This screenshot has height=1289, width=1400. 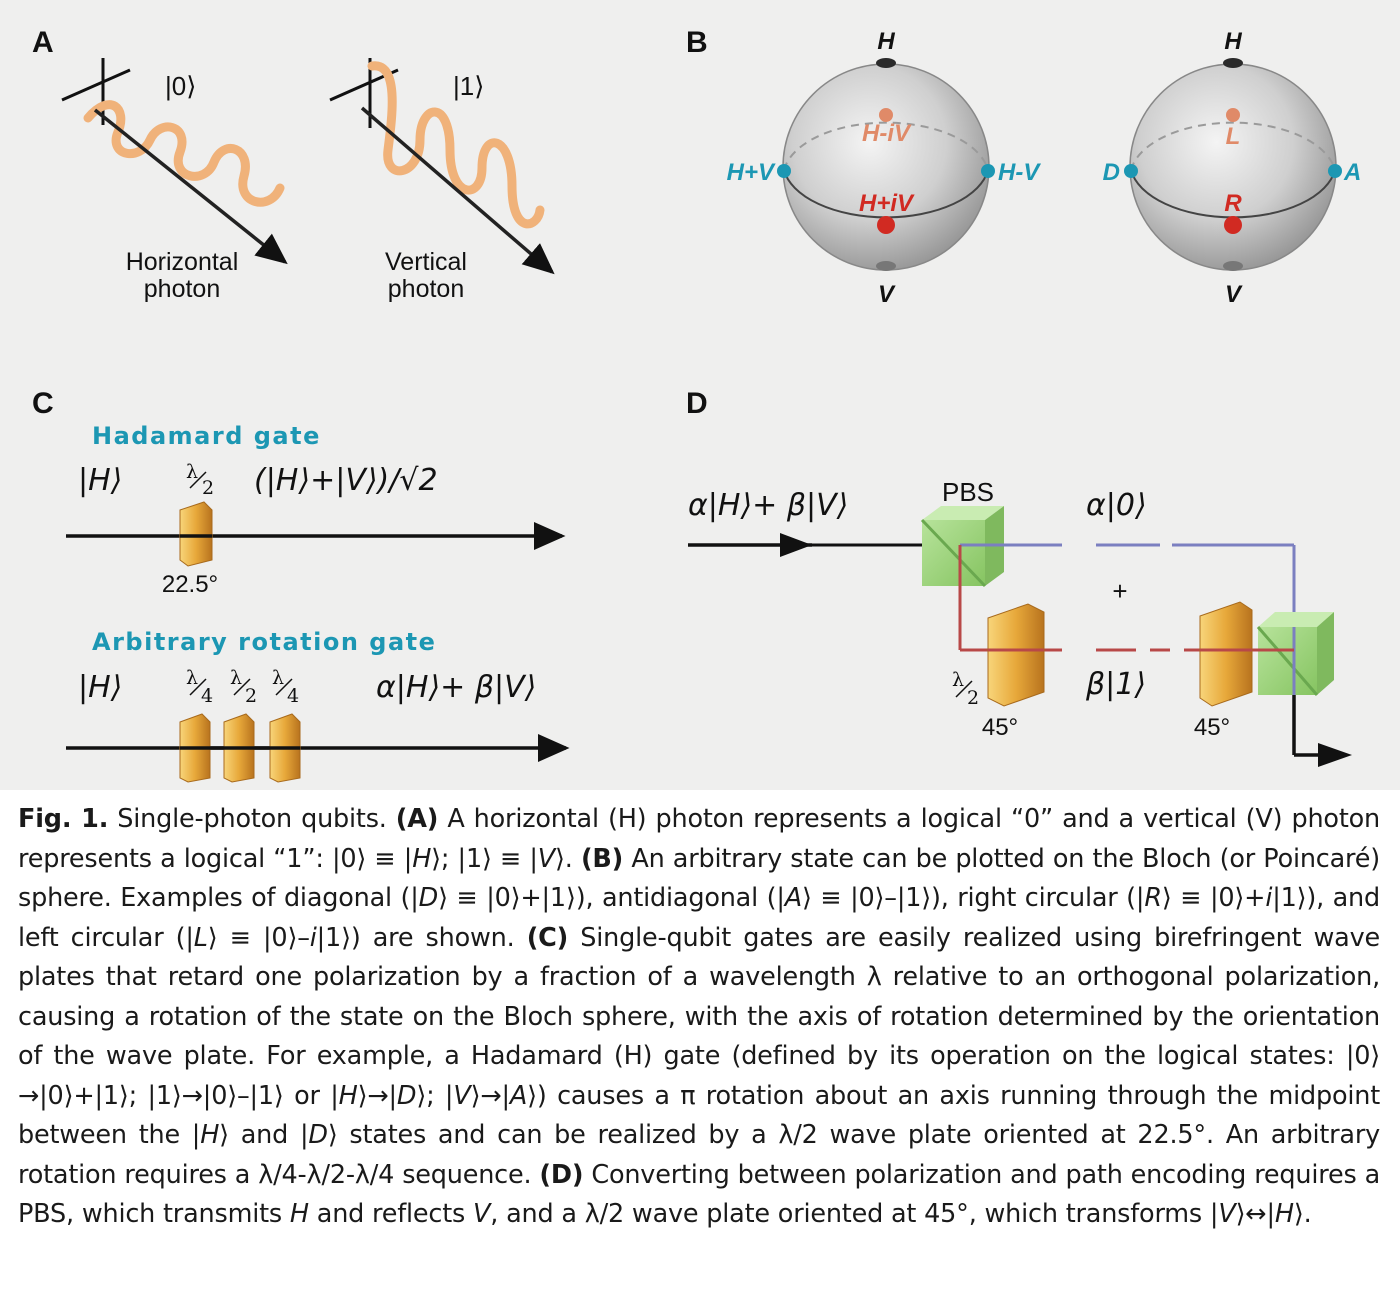 What do you see at coordinates (518, 1095) in the screenshot?
I see `caption-c-a1: A` at bounding box center [518, 1095].